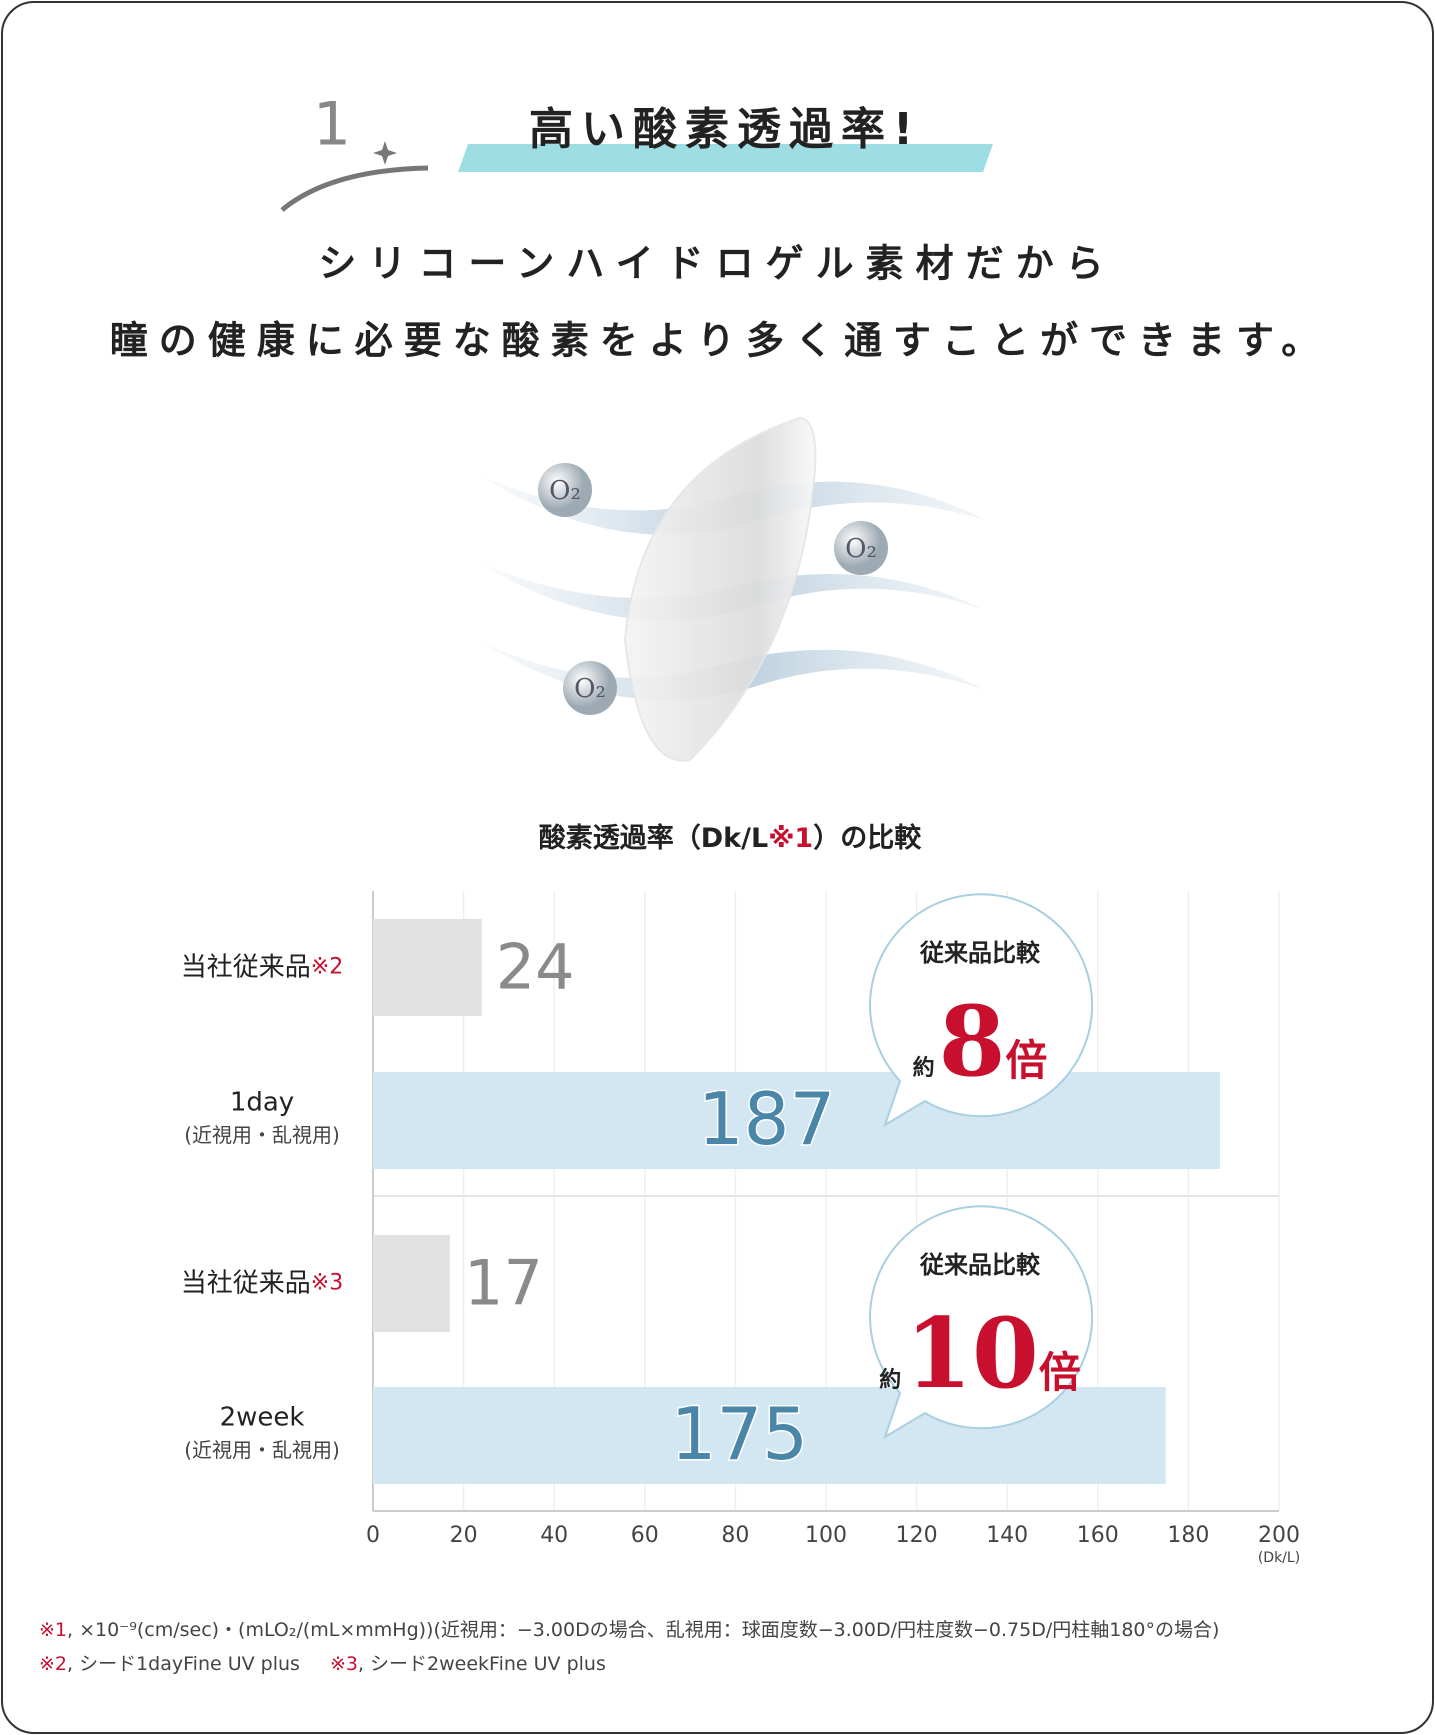 This screenshot has width=1435, height=1735. I want to click on chart-title: 酸素透過率（Dk/L, so click(653, 838).